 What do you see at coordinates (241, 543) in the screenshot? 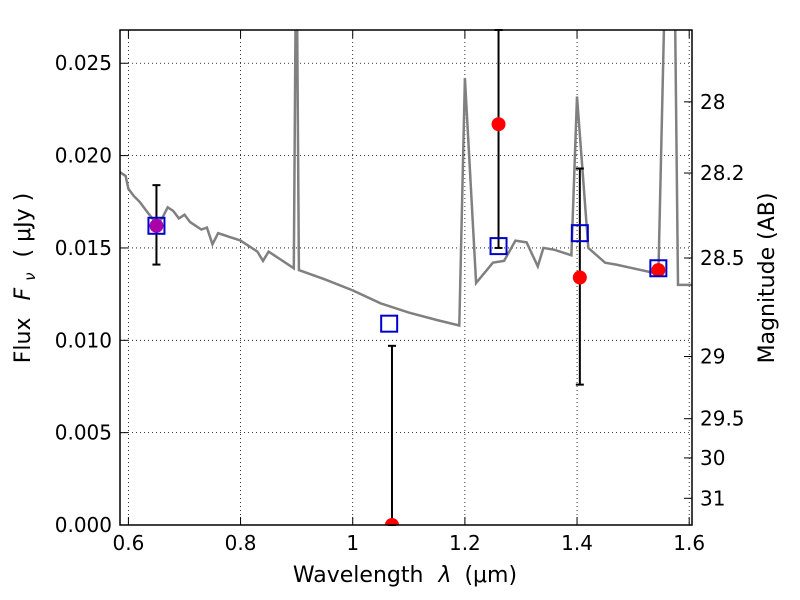
I see `x-tick-label: 0.8` at bounding box center [241, 543].